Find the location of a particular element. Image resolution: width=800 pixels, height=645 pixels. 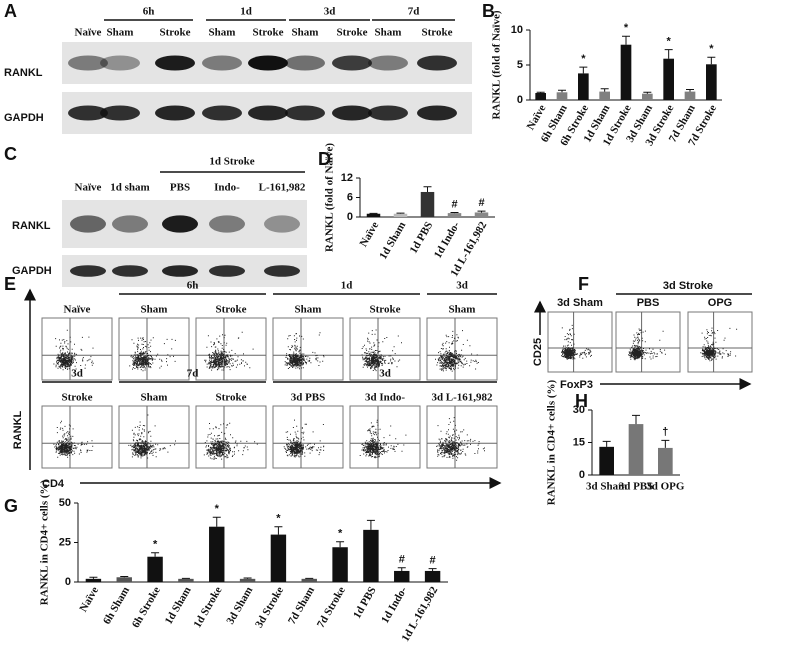

x-tick-label: 6h Stroke is located at coordinates (146, 607).